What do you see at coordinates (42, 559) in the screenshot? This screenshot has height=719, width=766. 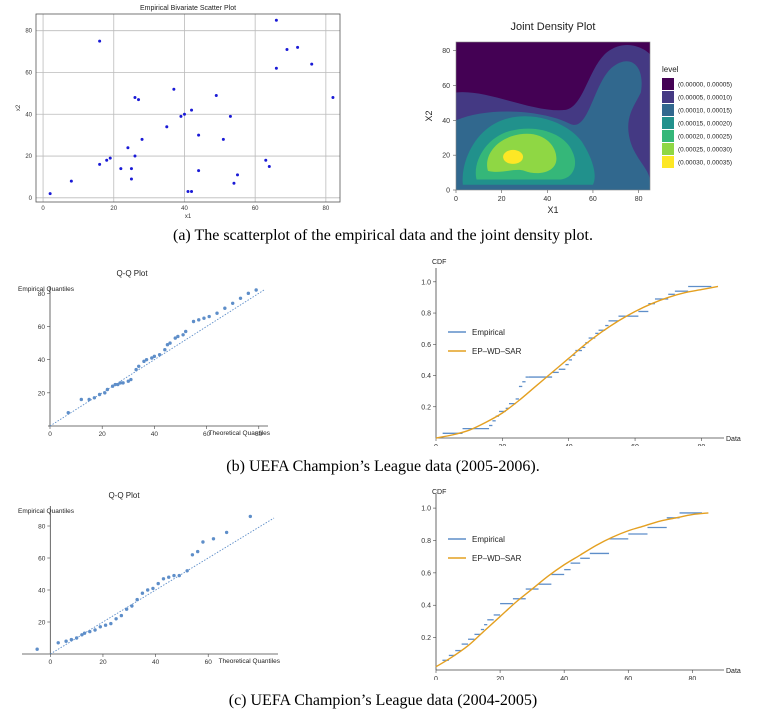 I see `qq-ytick-label: 60` at bounding box center [42, 559].